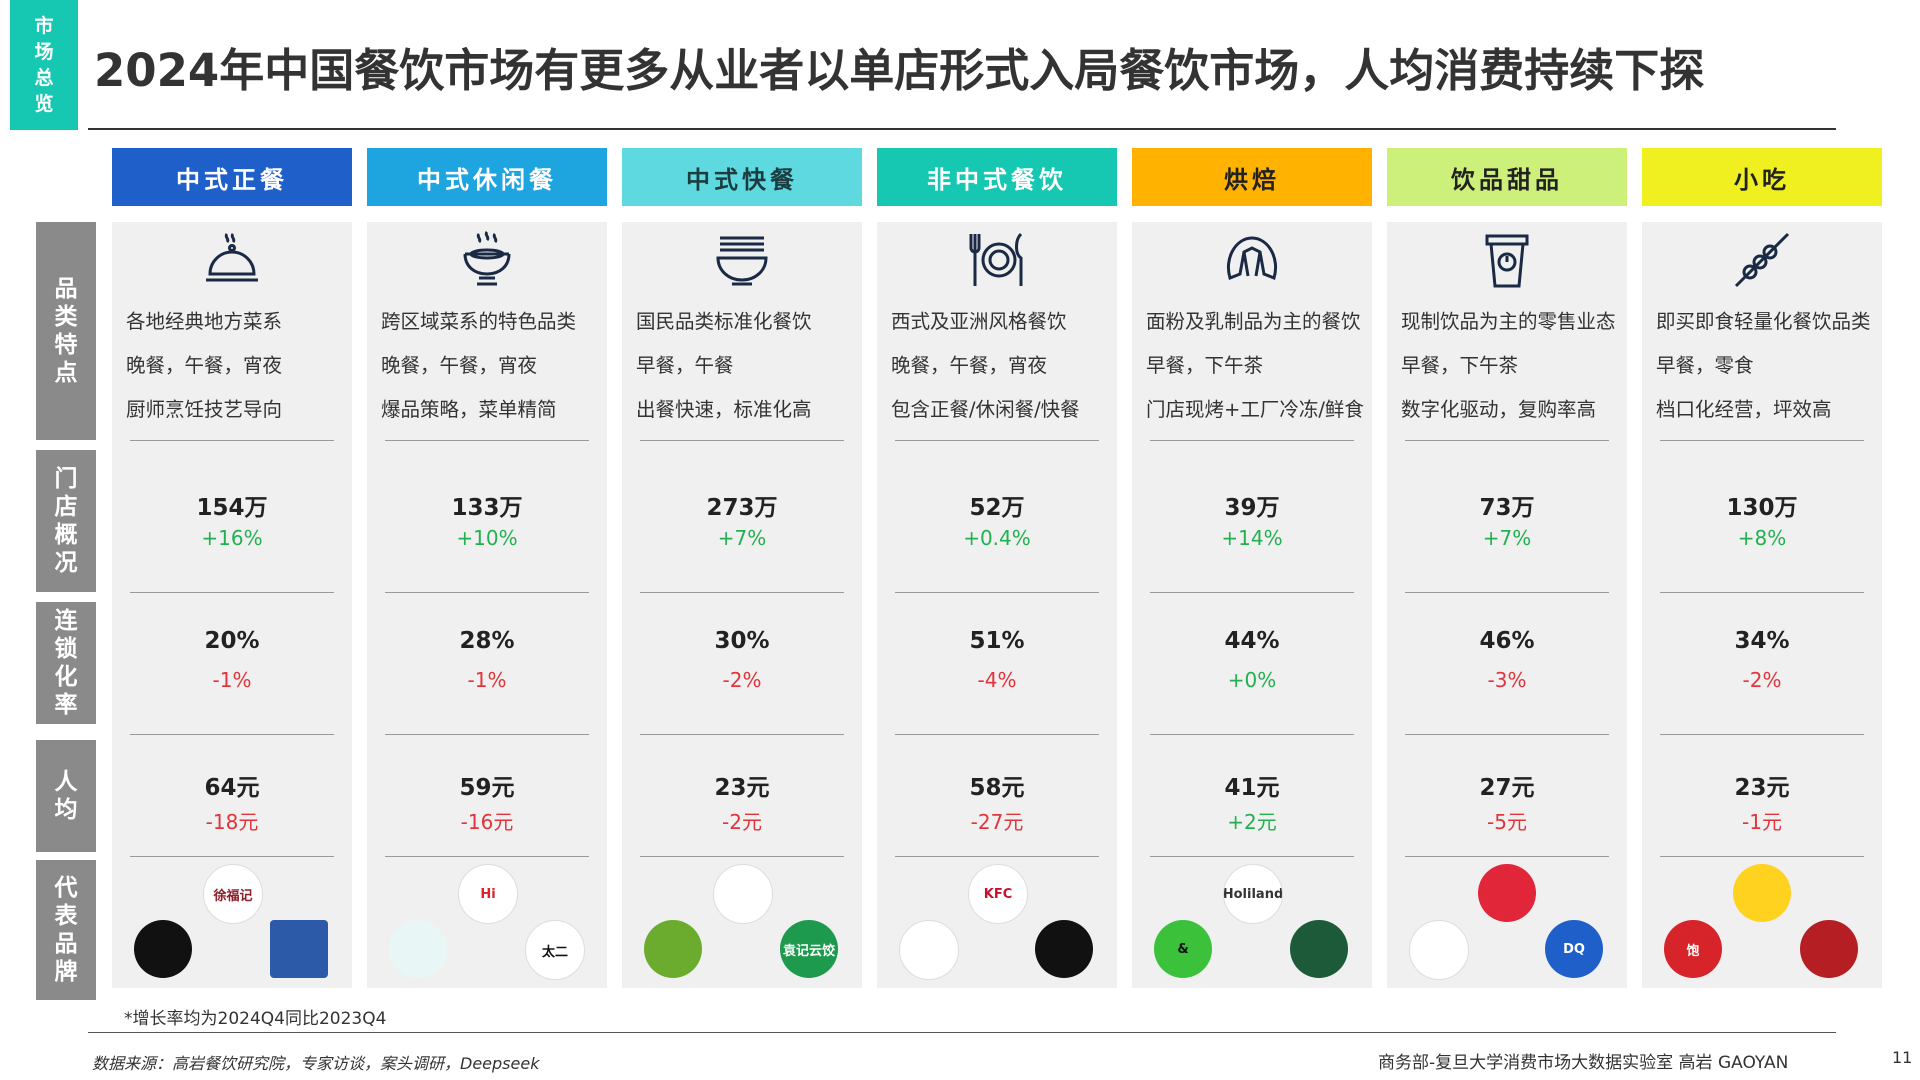  I want to click on row-label-char: 锁, so click(66, 649).